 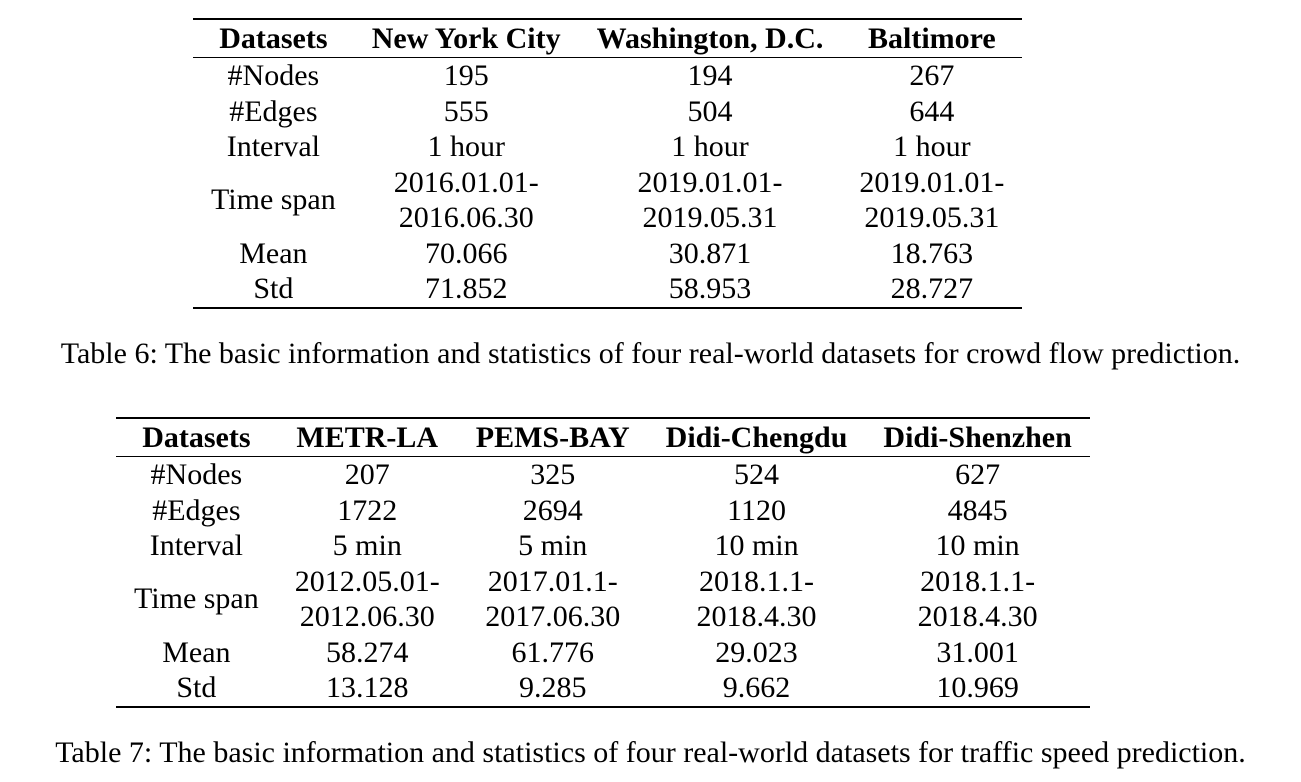 I want to click on table-row: #Nodes 195 194 267, so click(x=607, y=76).